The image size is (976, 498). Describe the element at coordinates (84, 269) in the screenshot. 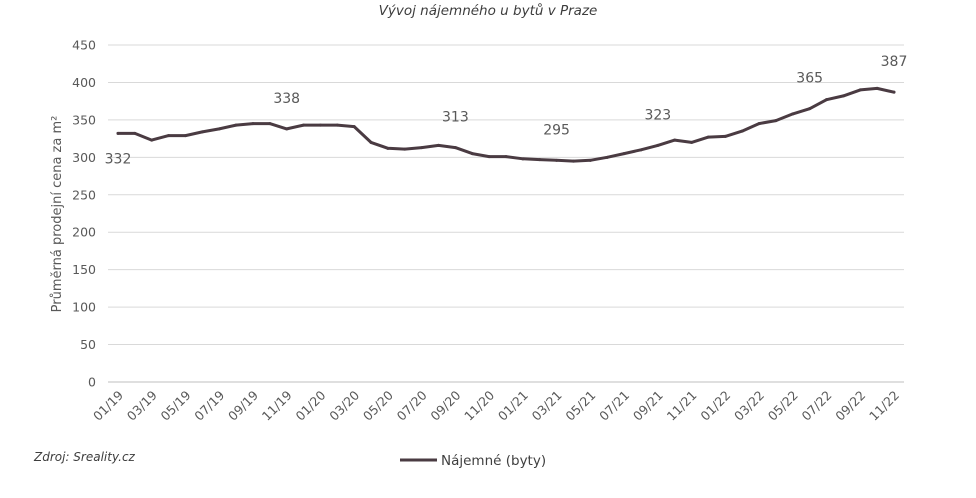

I see `y-tick-label: 150` at that location.